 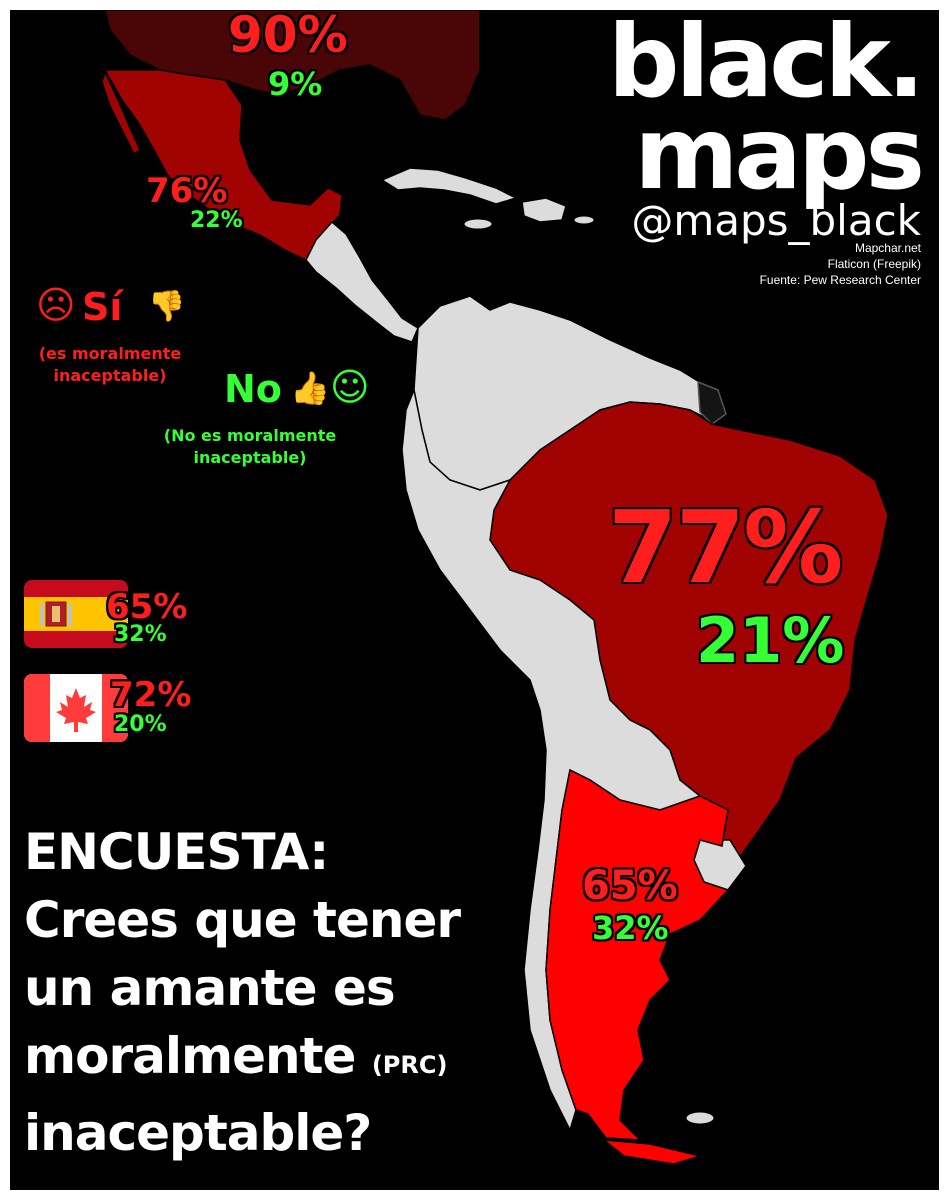 I want to click on brand-title-line2: maps, so click(x=779, y=153).